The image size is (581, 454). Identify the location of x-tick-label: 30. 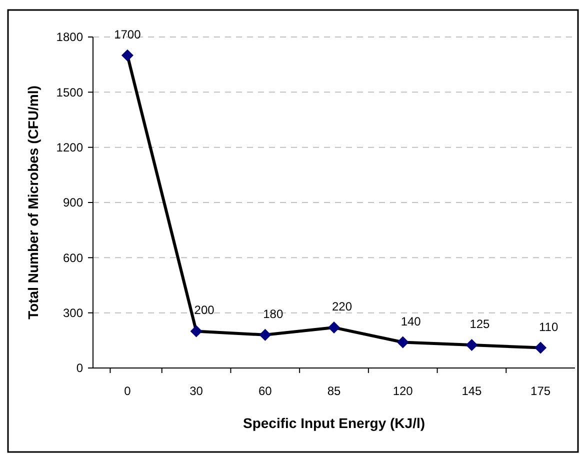
(197, 391).